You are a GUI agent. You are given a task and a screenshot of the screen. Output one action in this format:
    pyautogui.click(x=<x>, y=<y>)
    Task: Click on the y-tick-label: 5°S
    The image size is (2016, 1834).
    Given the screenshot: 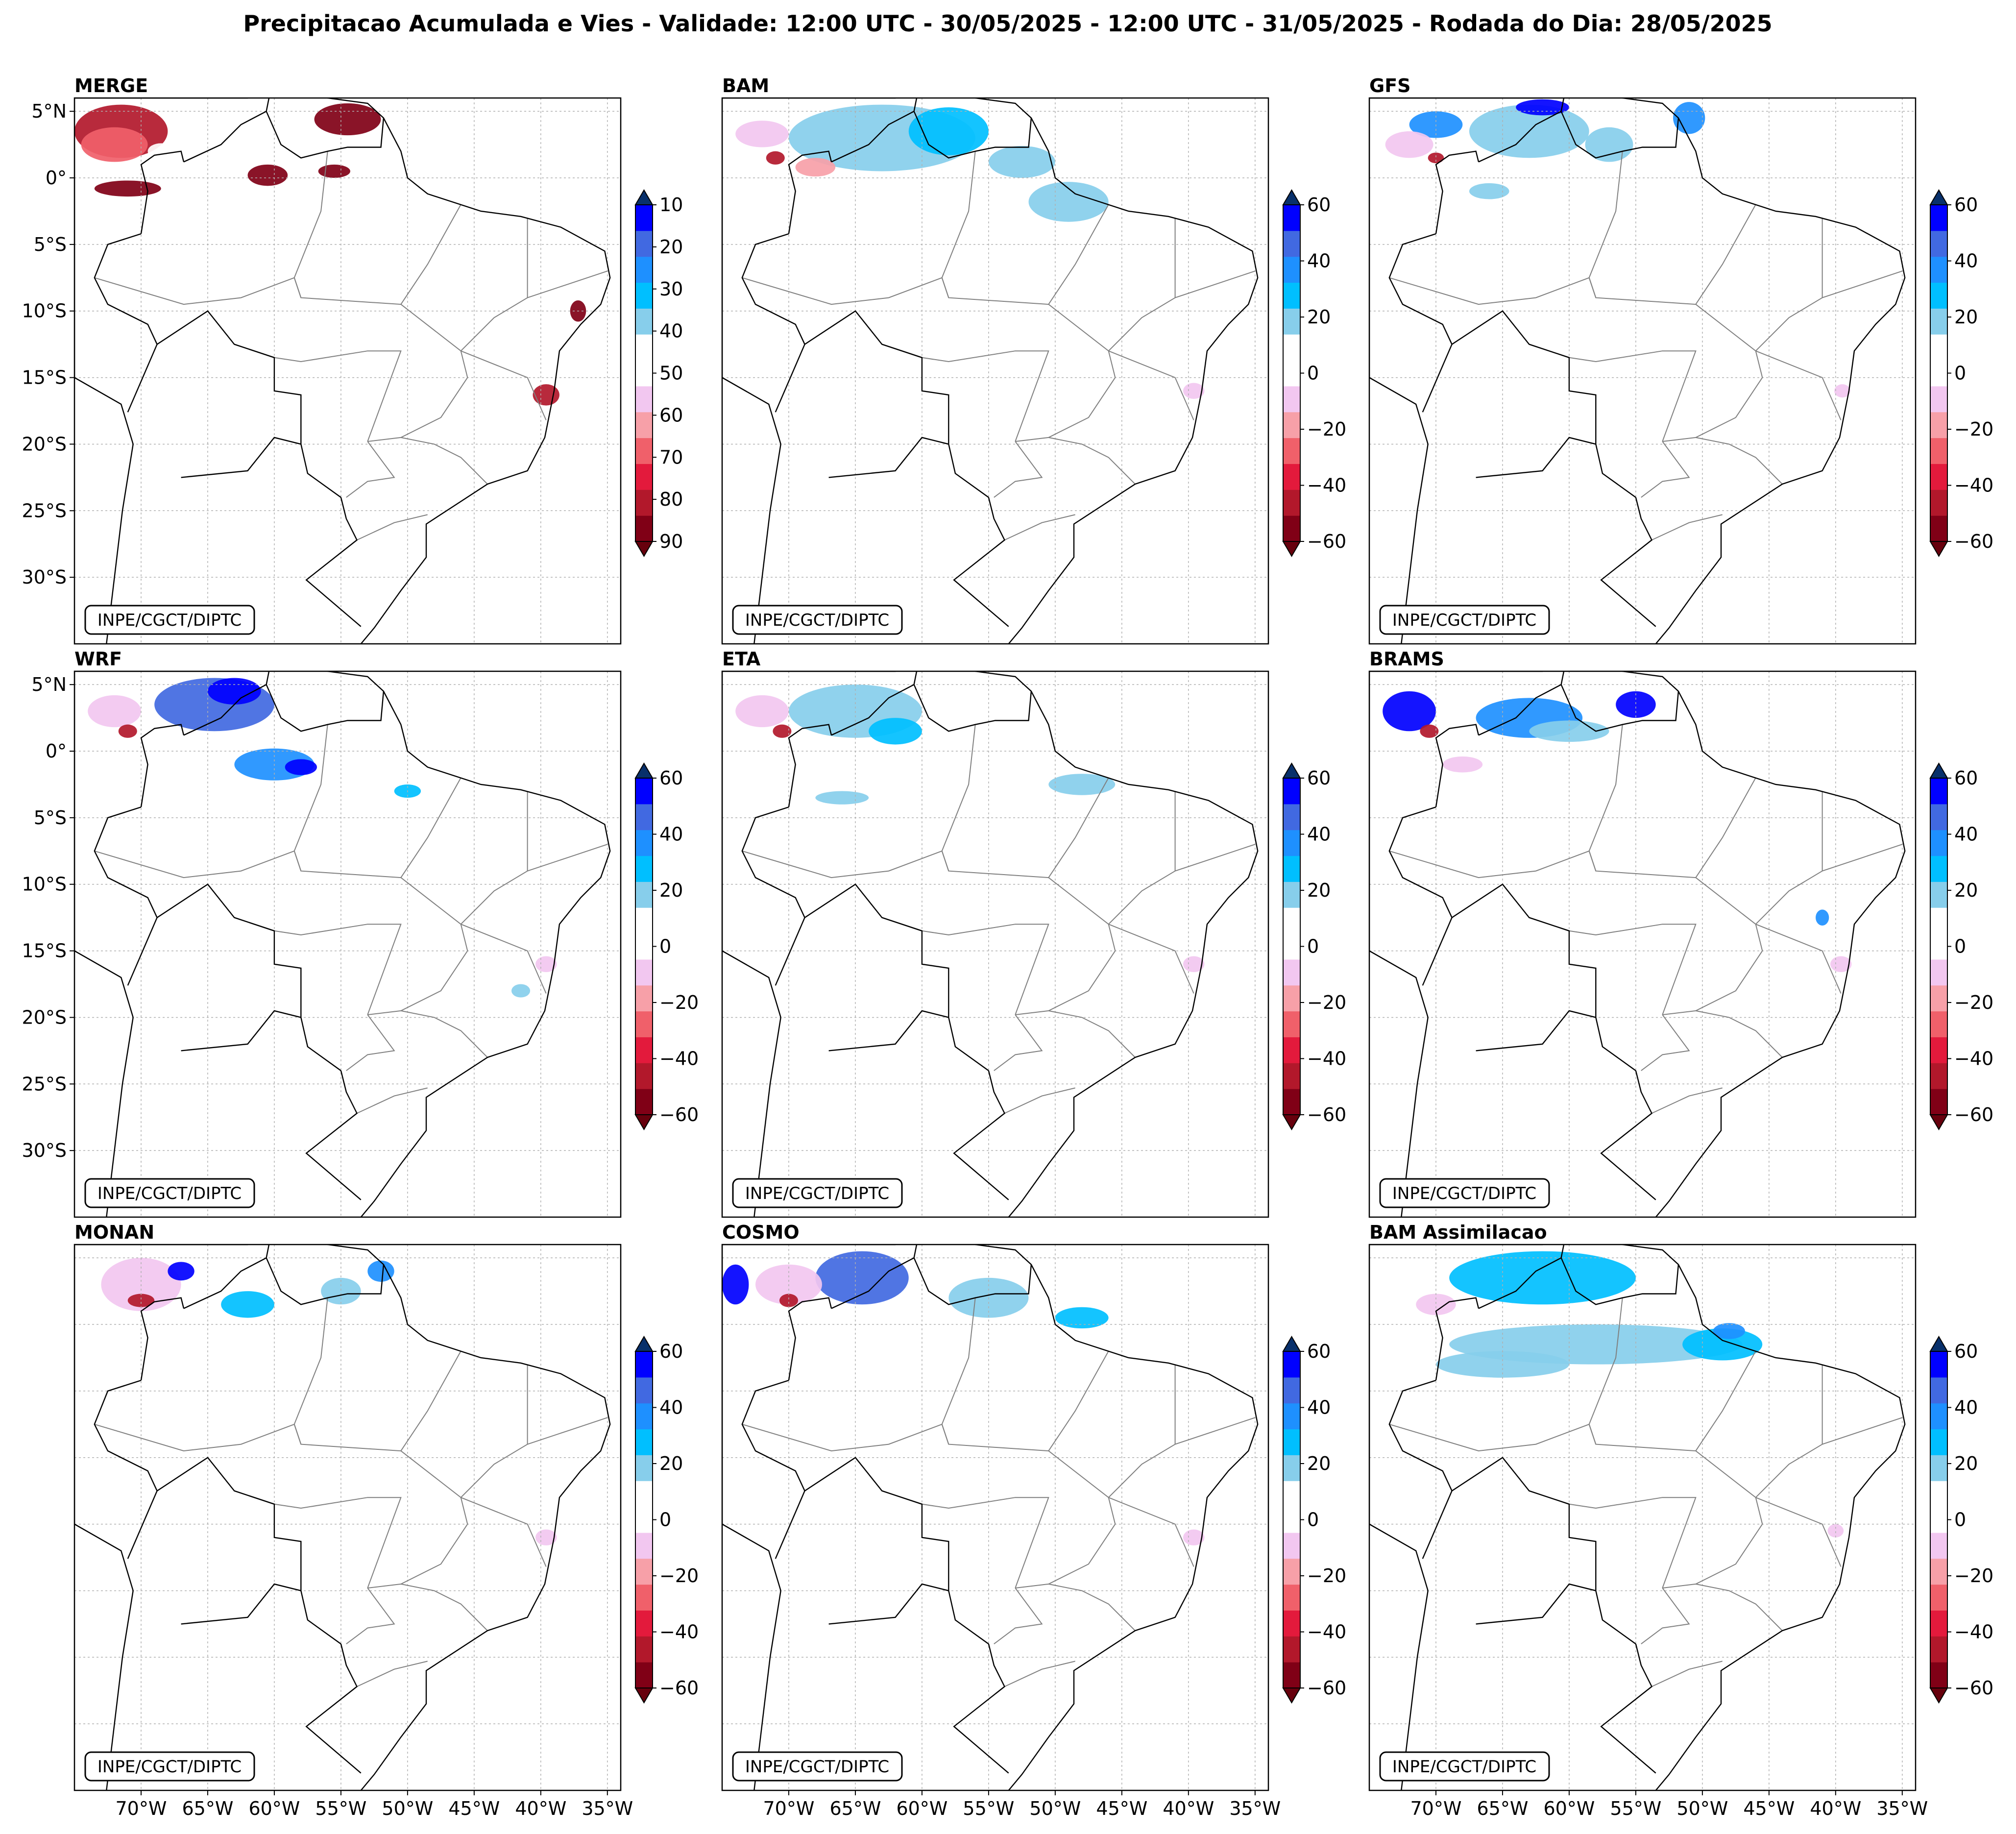 What is the action you would take?
    pyautogui.click(x=50, y=245)
    